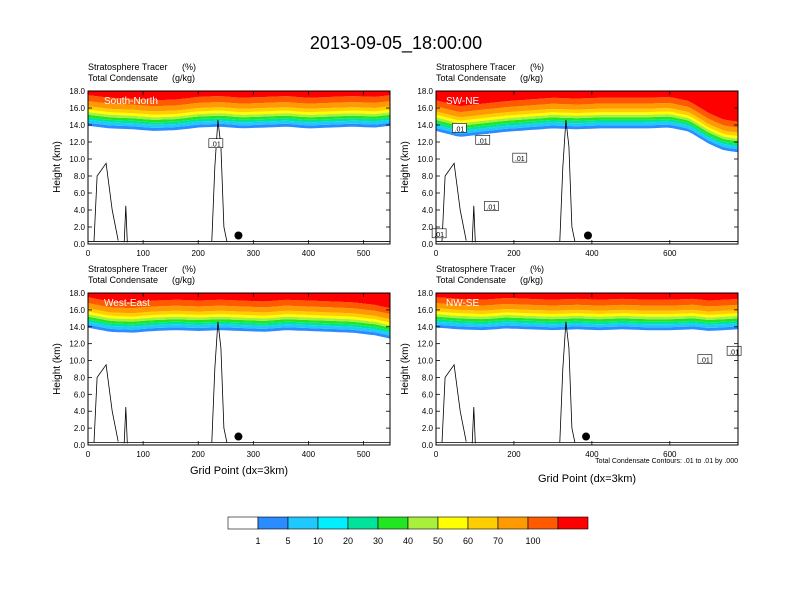 The height and width of the screenshot is (612, 792). I want to click on colorbar-label: 50, so click(438, 541).